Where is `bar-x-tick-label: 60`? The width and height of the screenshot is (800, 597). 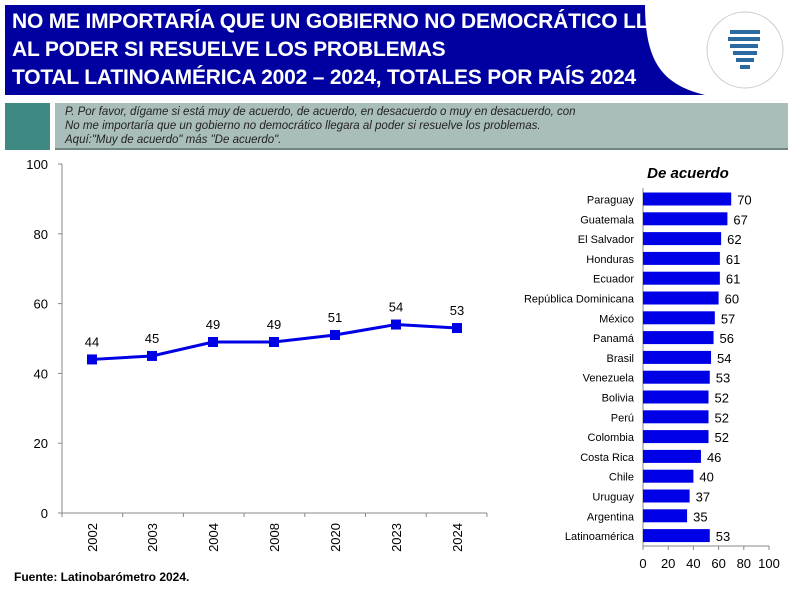 bar-x-tick-label: 60 is located at coordinates (718, 563).